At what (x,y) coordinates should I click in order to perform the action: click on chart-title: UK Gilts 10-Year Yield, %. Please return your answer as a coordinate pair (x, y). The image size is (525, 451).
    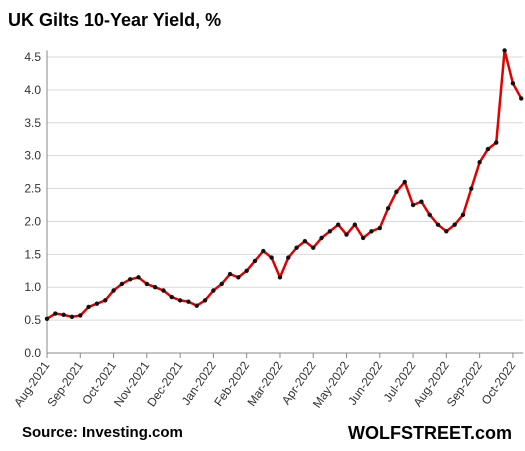
    Looking at the image, I should click on (114, 20).